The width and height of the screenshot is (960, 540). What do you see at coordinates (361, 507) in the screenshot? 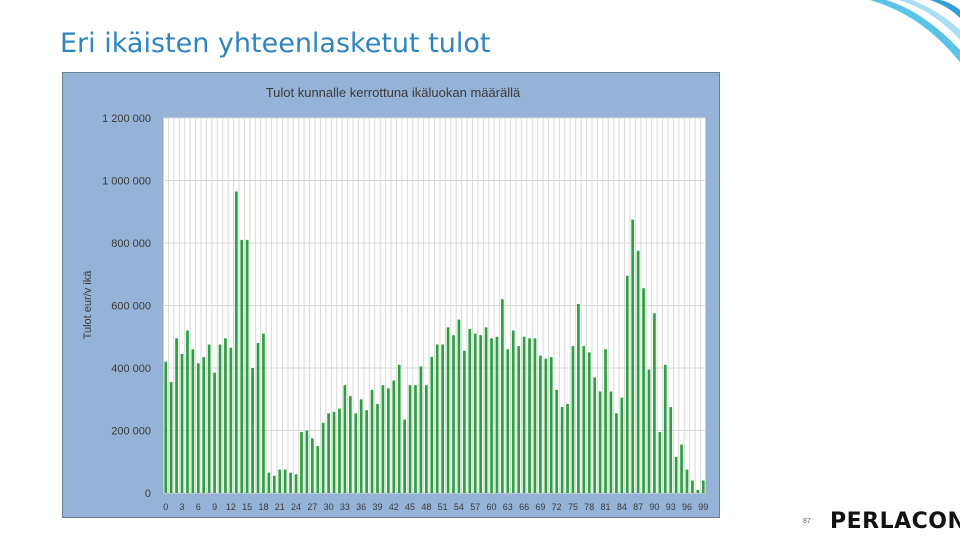
I see `x-tick-label: 36` at bounding box center [361, 507].